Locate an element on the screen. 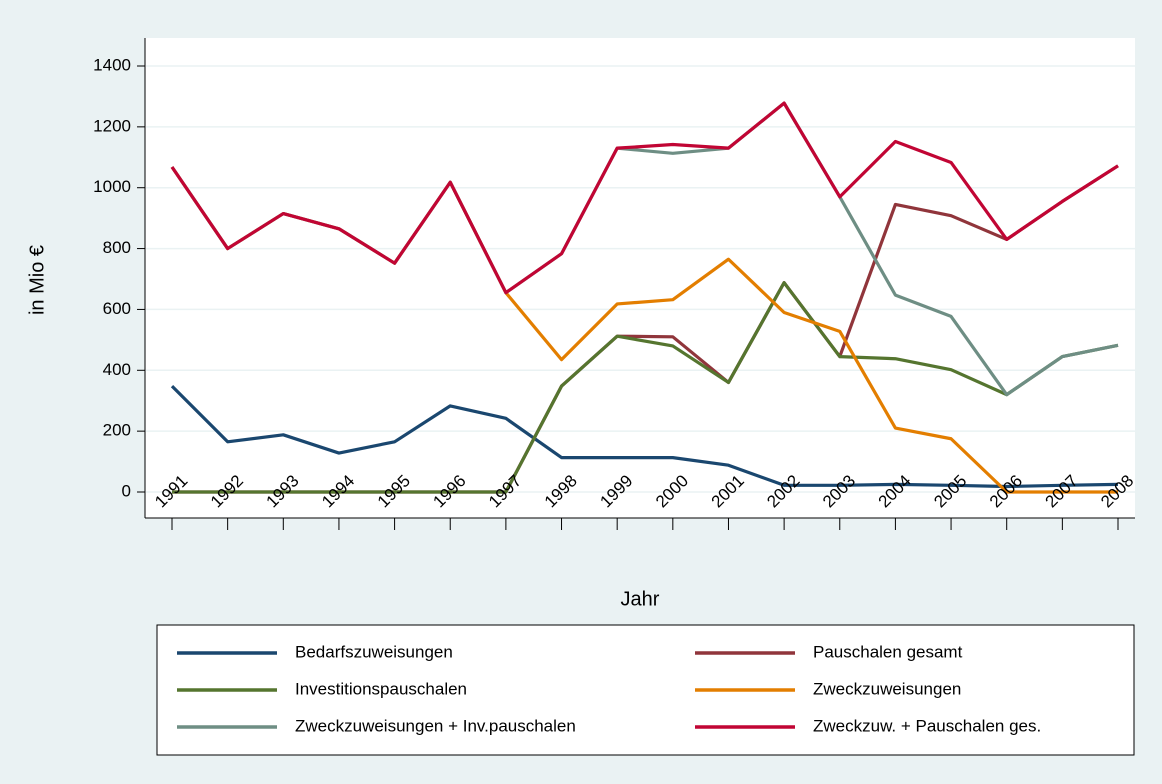 The width and height of the screenshot is (1162, 784). y-tick-label: 1400 is located at coordinates (112, 64).